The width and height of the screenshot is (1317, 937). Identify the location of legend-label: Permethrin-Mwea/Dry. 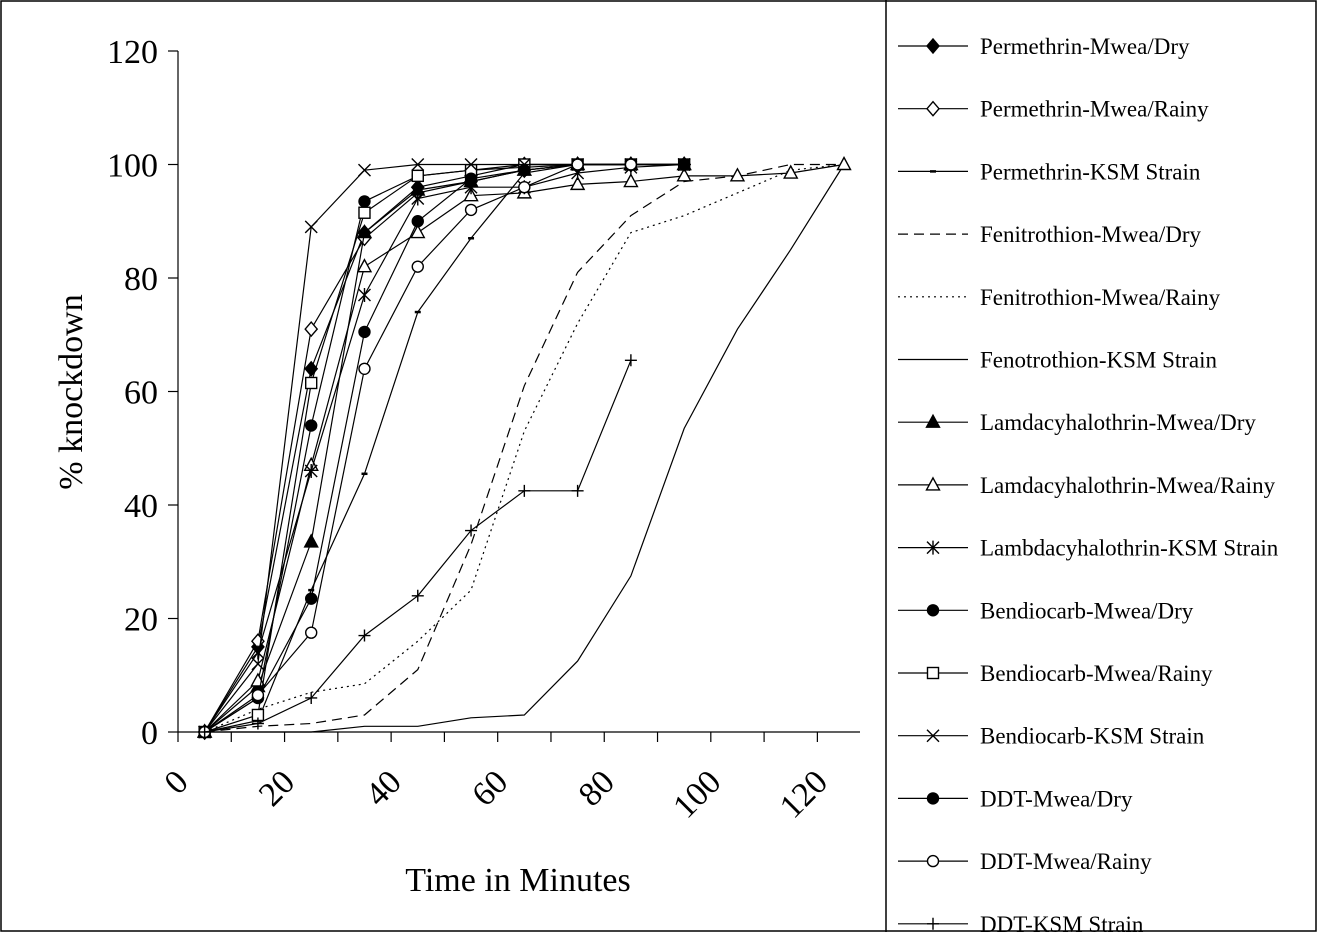
(1085, 46).